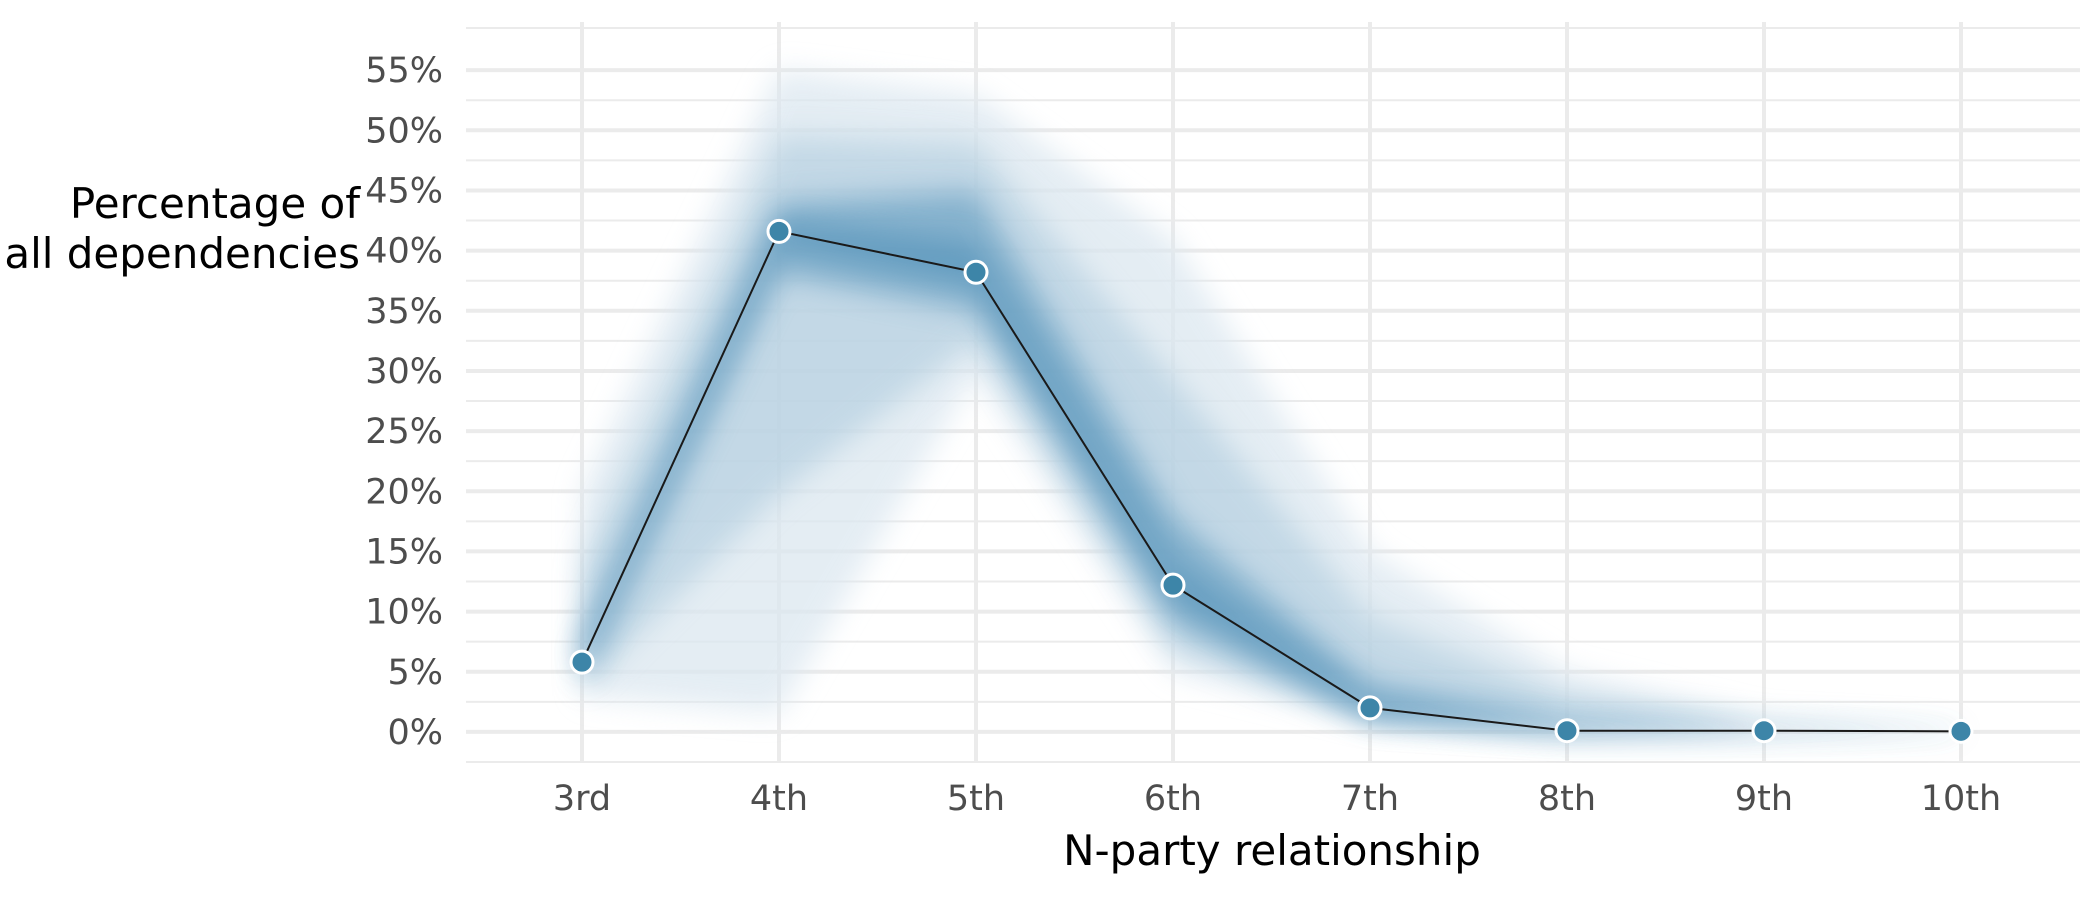 This screenshot has width=2100, height=900. I want to click on x-tick-label: 10th, so click(1961, 799).